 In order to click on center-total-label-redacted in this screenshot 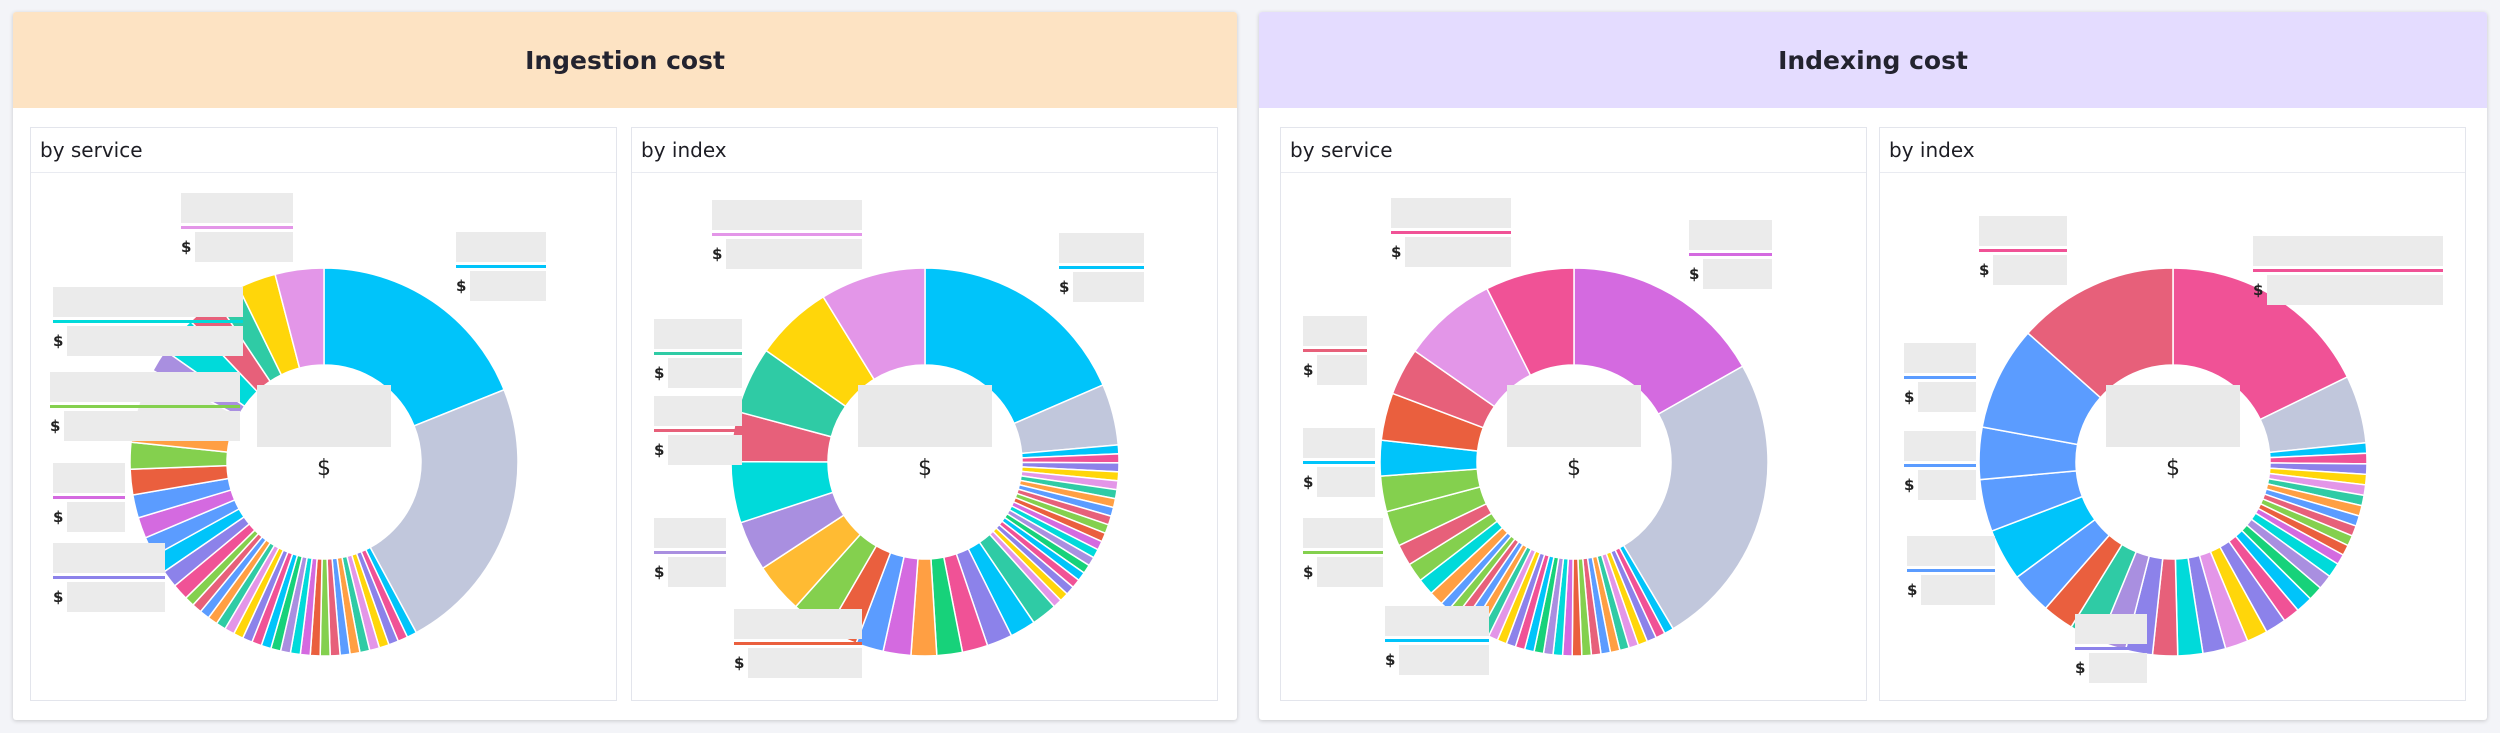, I will do `click(2173, 416)`.